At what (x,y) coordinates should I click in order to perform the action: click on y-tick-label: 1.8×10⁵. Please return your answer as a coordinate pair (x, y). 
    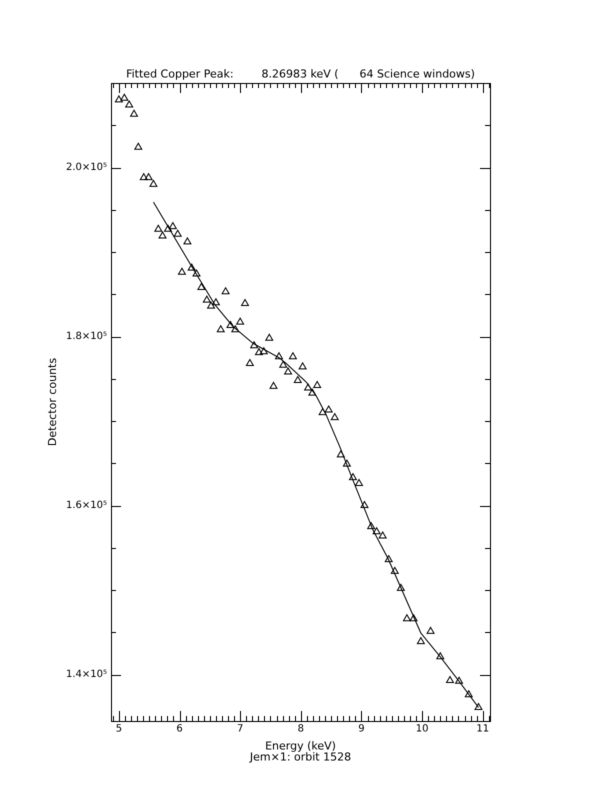
    Looking at the image, I should click on (86, 336).